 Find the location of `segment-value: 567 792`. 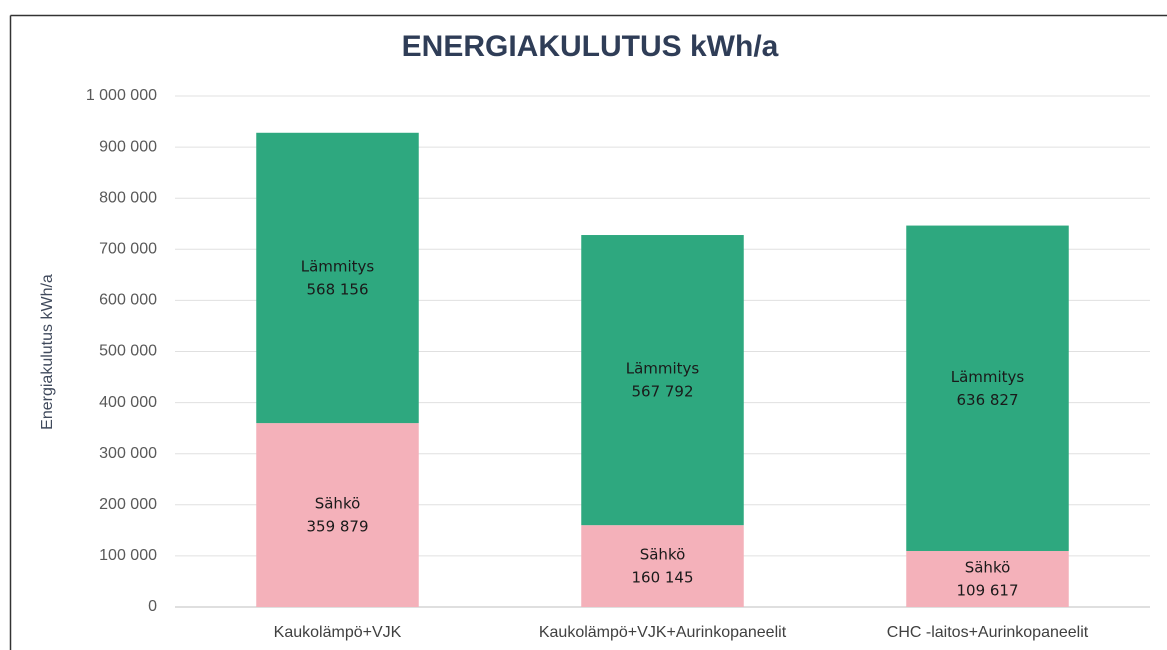

segment-value: 567 792 is located at coordinates (662, 392).